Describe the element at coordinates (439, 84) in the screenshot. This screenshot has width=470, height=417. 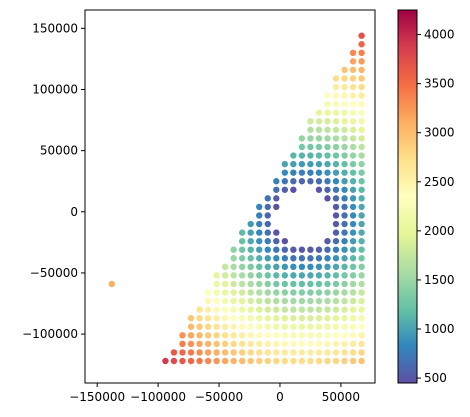
I see `colorbar-tick-label: 3500` at that location.